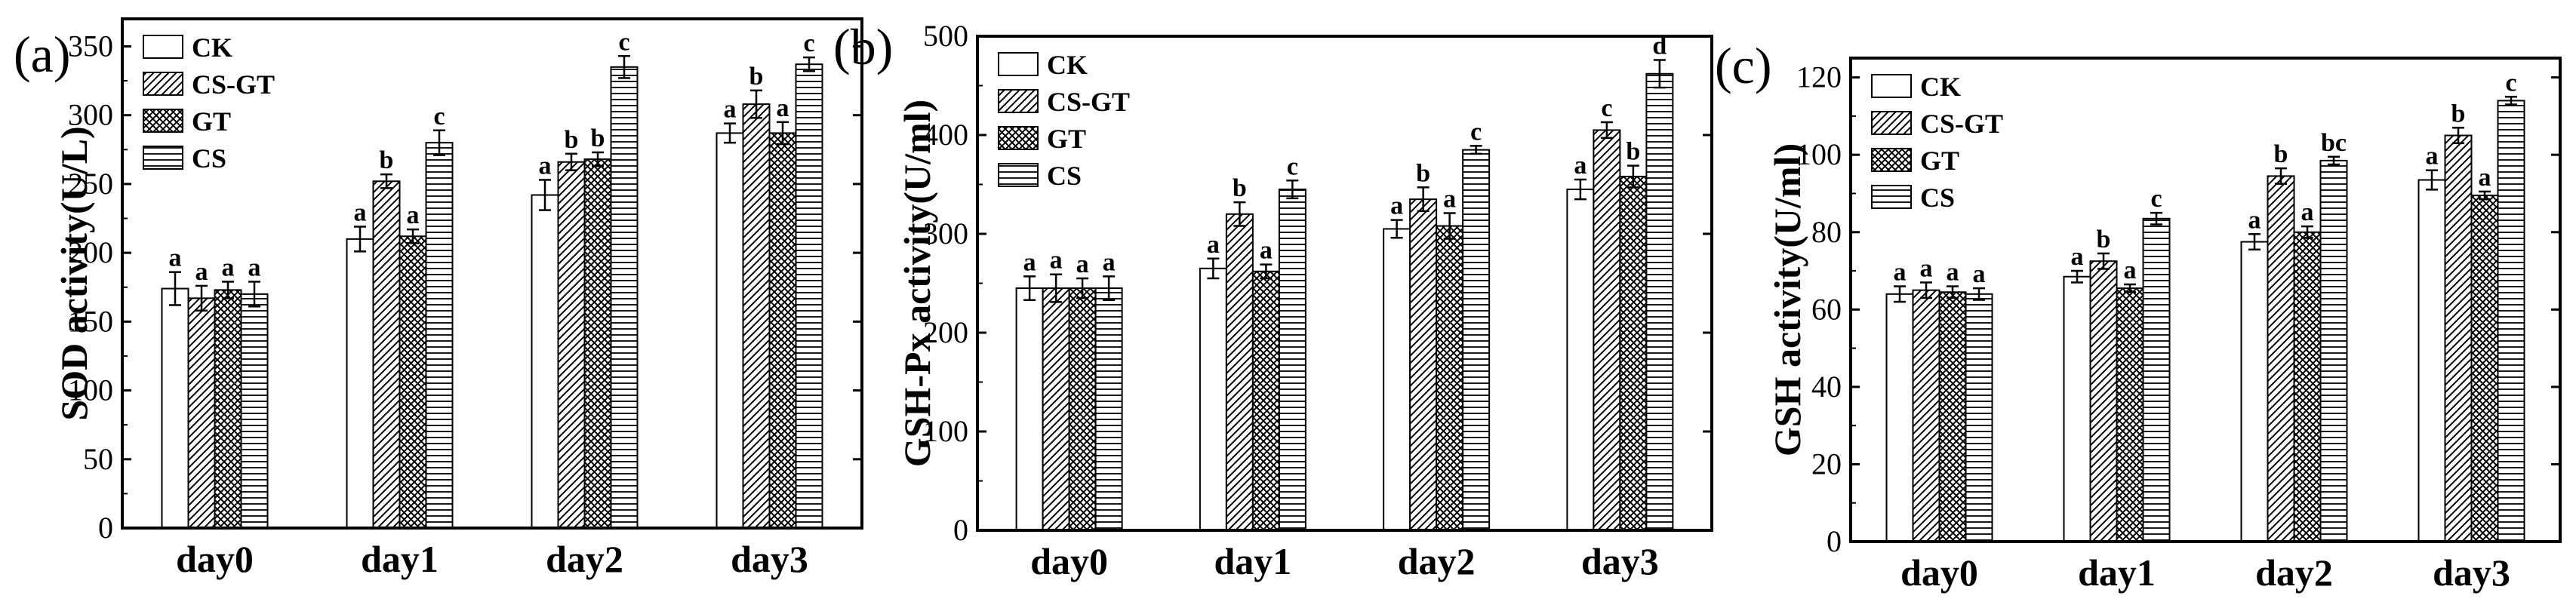 The height and width of the screenshot is (608, 2576). What do you see at coordinates (863, 46) in the screenshot?
I see `panel-label: (b)` at bounding box center [863, 46].